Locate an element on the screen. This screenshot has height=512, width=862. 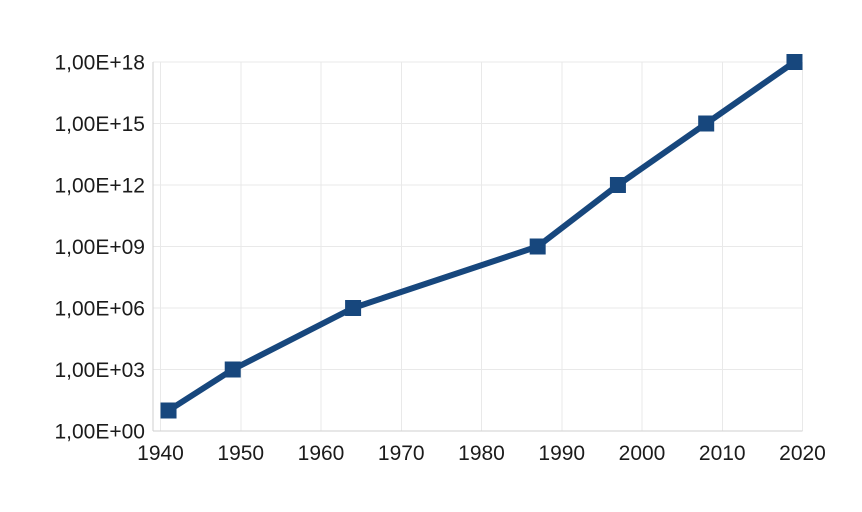
y-axis-tick-label: 1,00E+15 is located at coordinates (99, 124).